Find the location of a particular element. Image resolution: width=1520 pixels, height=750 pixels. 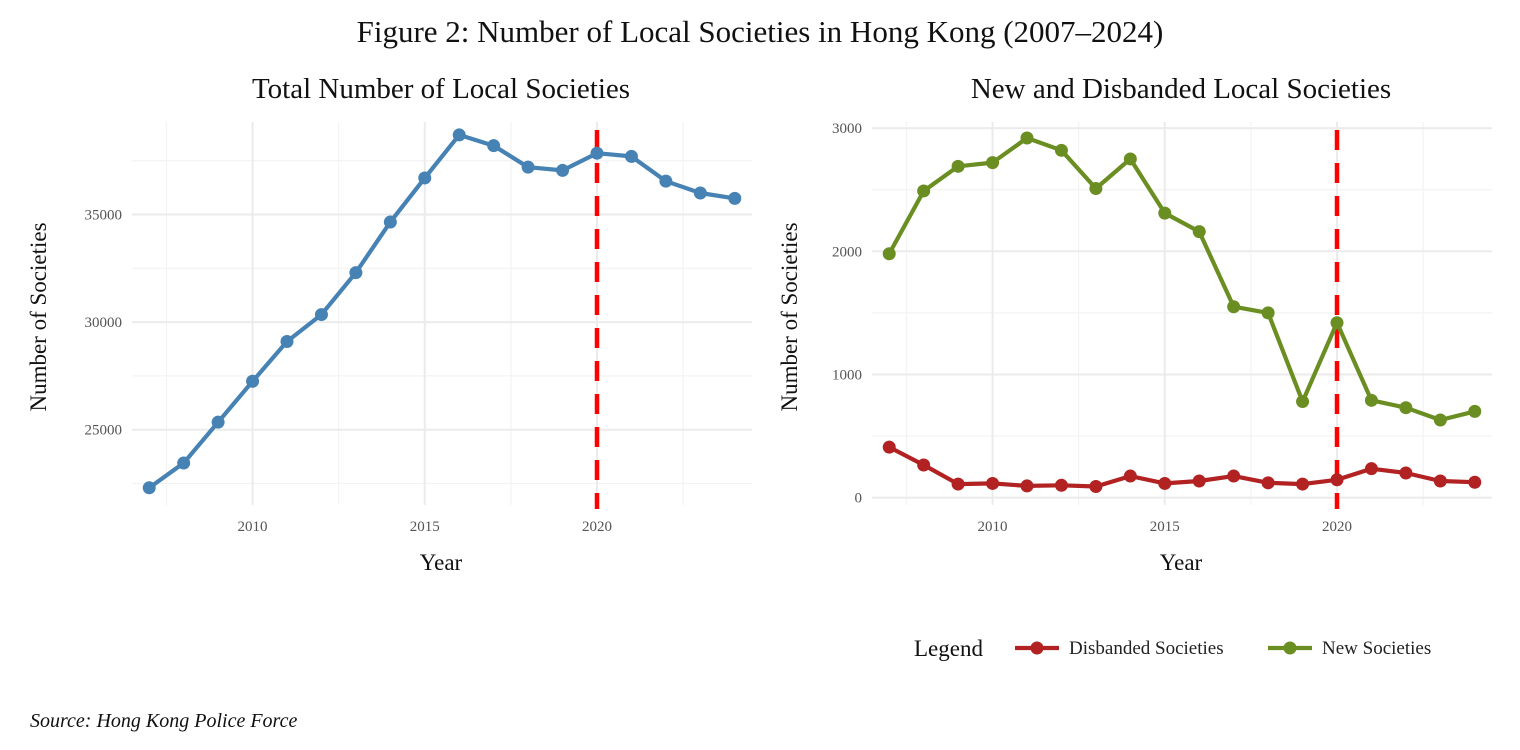

legend-item-label: Disbanded Societies is located at coordinates (1146, 648).